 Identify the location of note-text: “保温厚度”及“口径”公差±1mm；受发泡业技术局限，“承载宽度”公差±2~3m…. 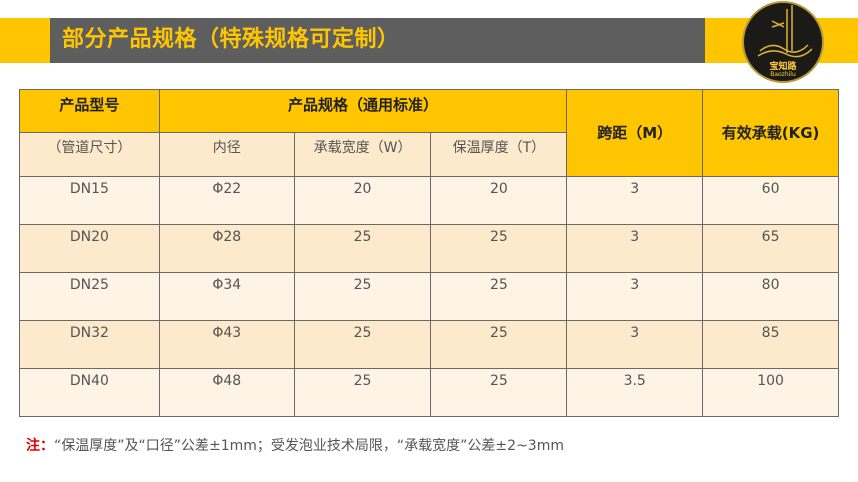
(309, 446).